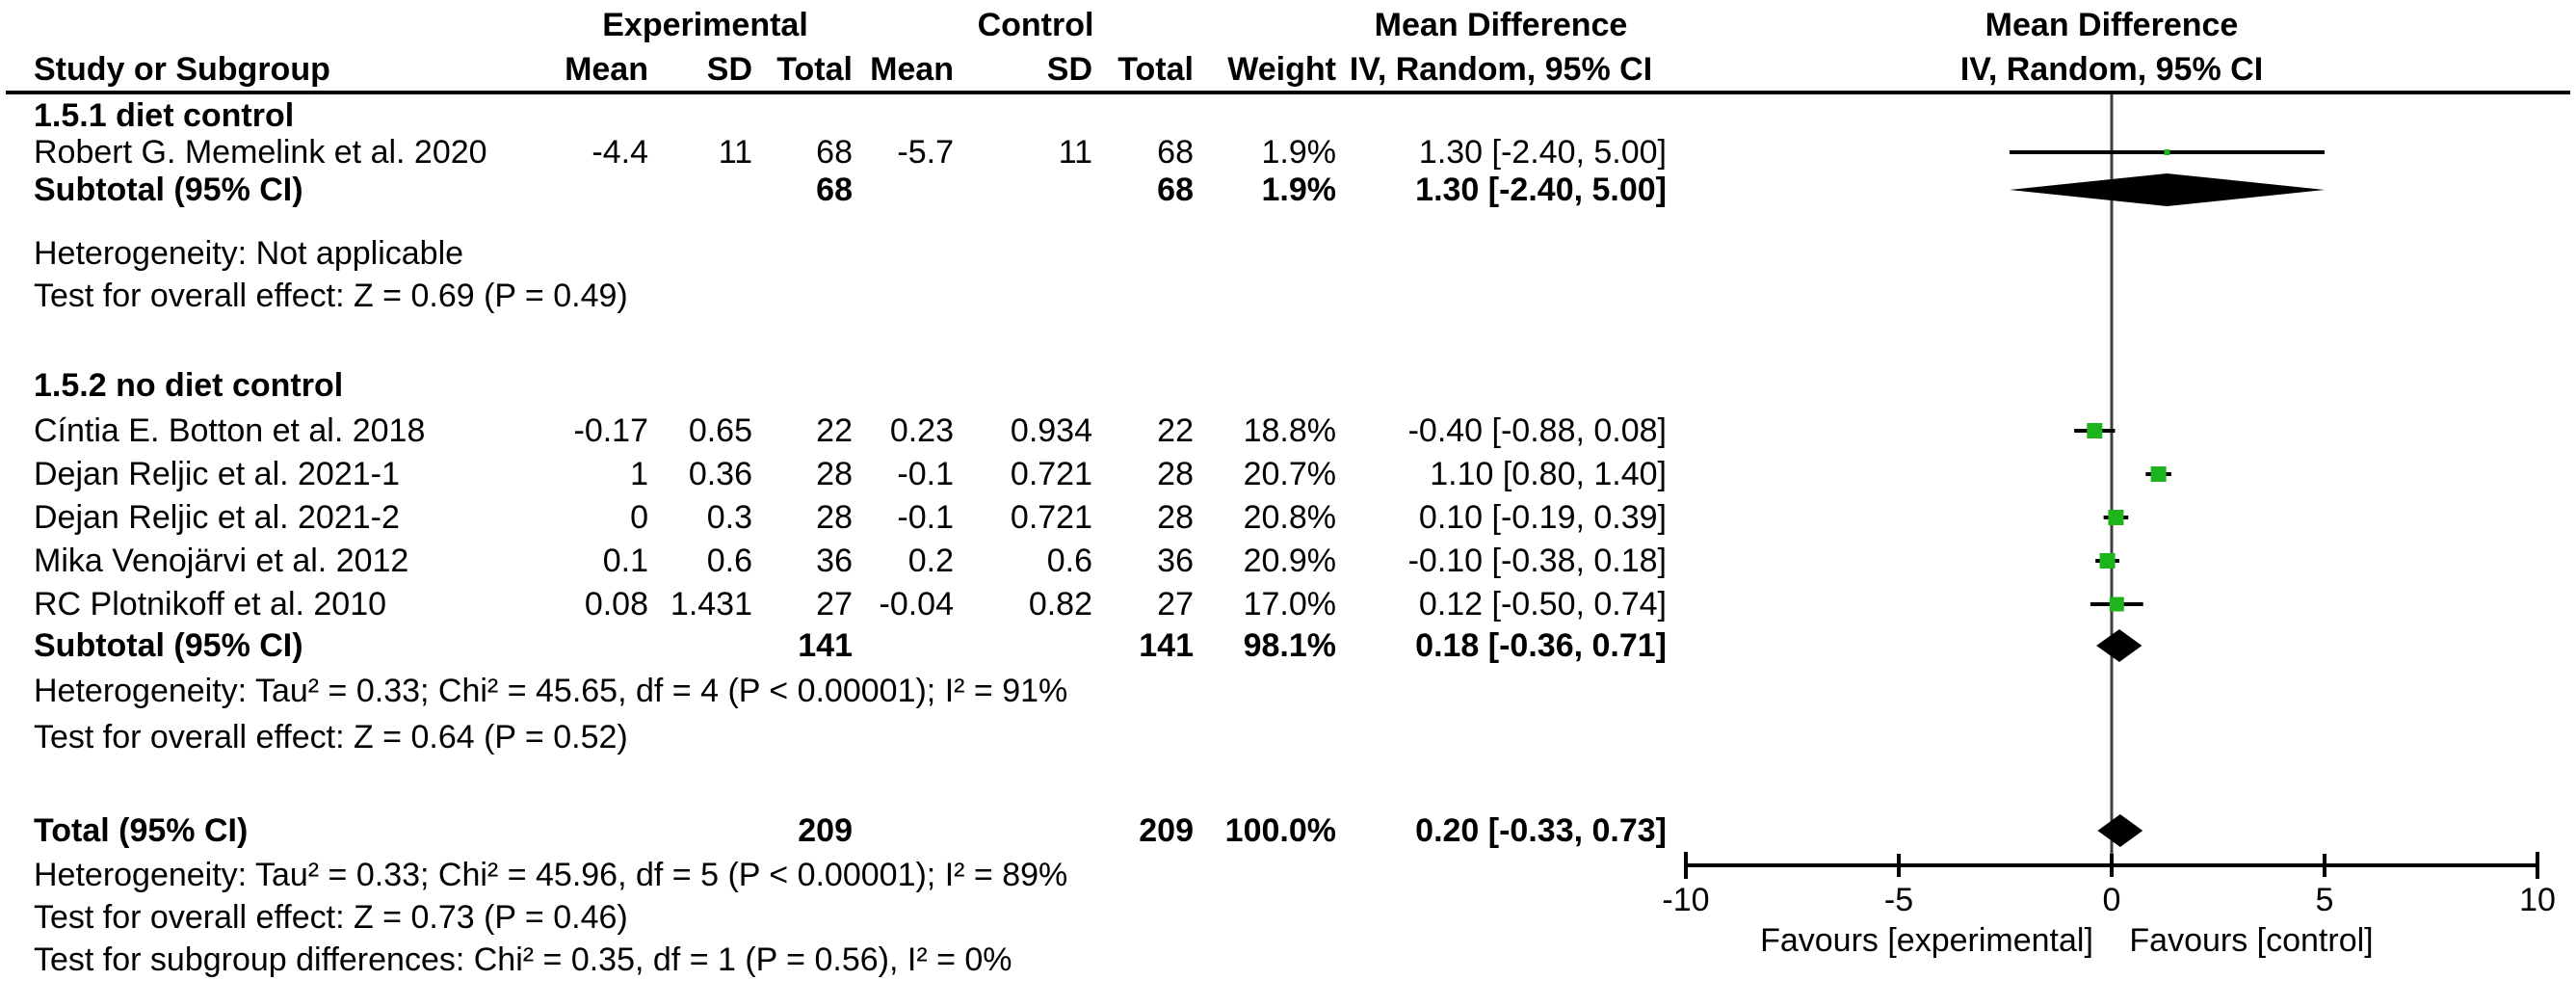 This screenshot has width=2576, height=1007. What do you see at coordinates (1175, 561) in the screenshot?
I see `cell-total-ctrl: 36` at bounding box center [1175, 561].